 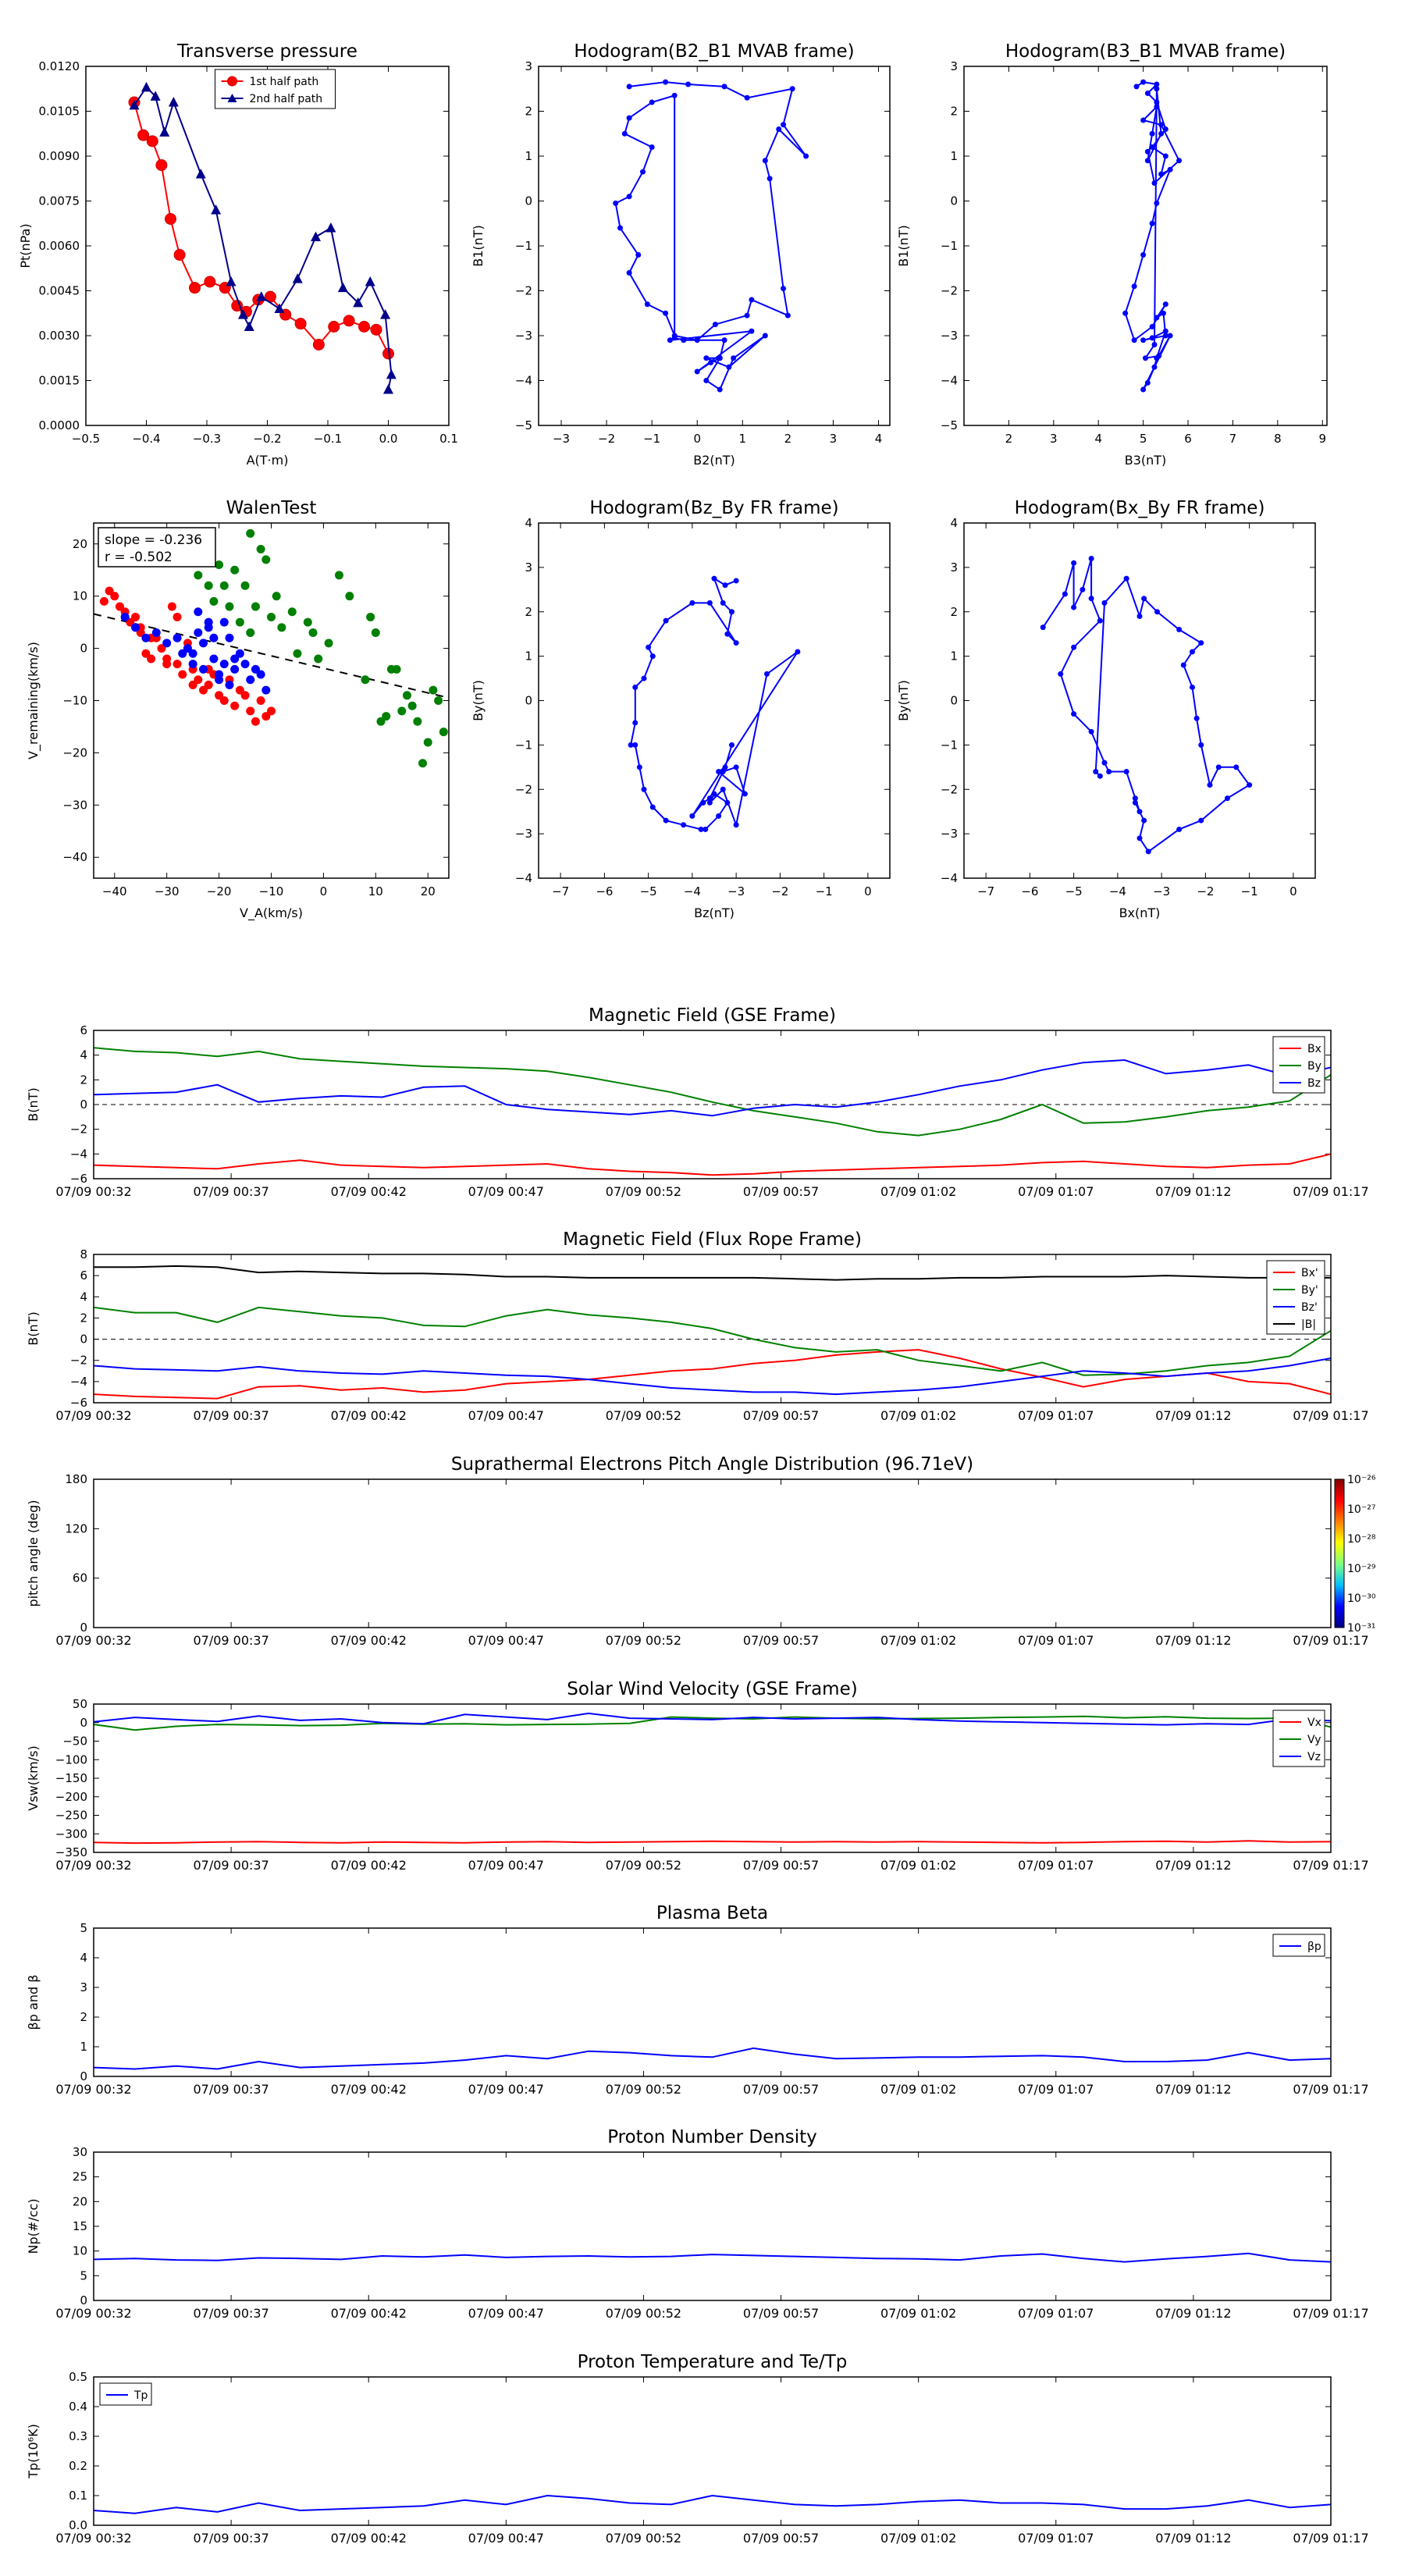 What do you see at coordinates (78, 1179) in the screenshot?
I see `mag-gse-ytick-label: −6` at bounding box center [78, 1179].